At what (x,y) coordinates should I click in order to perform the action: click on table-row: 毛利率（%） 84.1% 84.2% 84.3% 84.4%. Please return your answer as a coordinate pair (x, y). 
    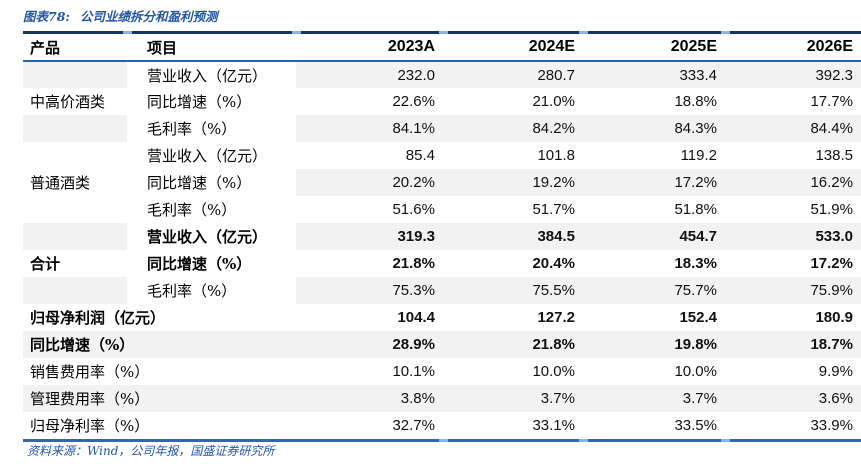
    Looking at the image, I should click on (442, 128).